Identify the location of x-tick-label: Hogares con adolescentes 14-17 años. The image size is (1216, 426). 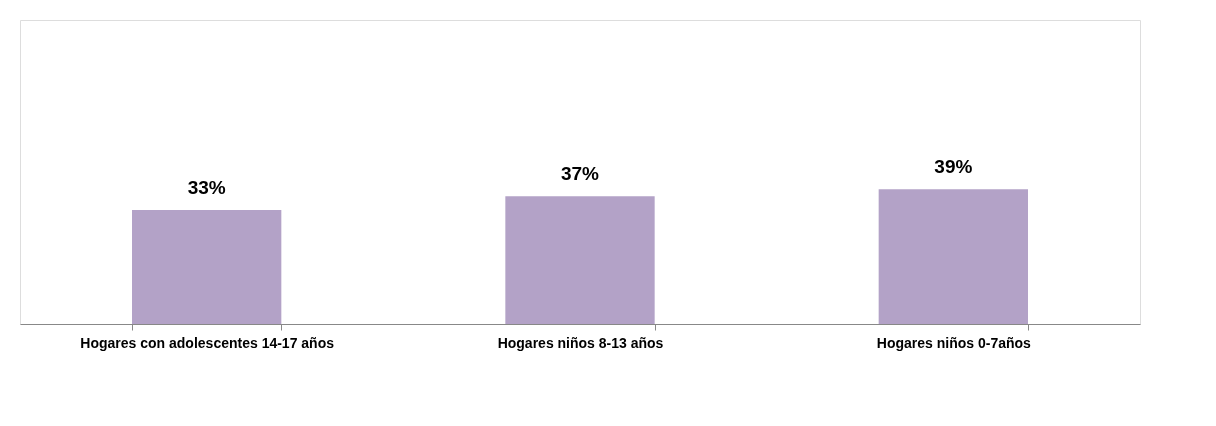
(207, 342).